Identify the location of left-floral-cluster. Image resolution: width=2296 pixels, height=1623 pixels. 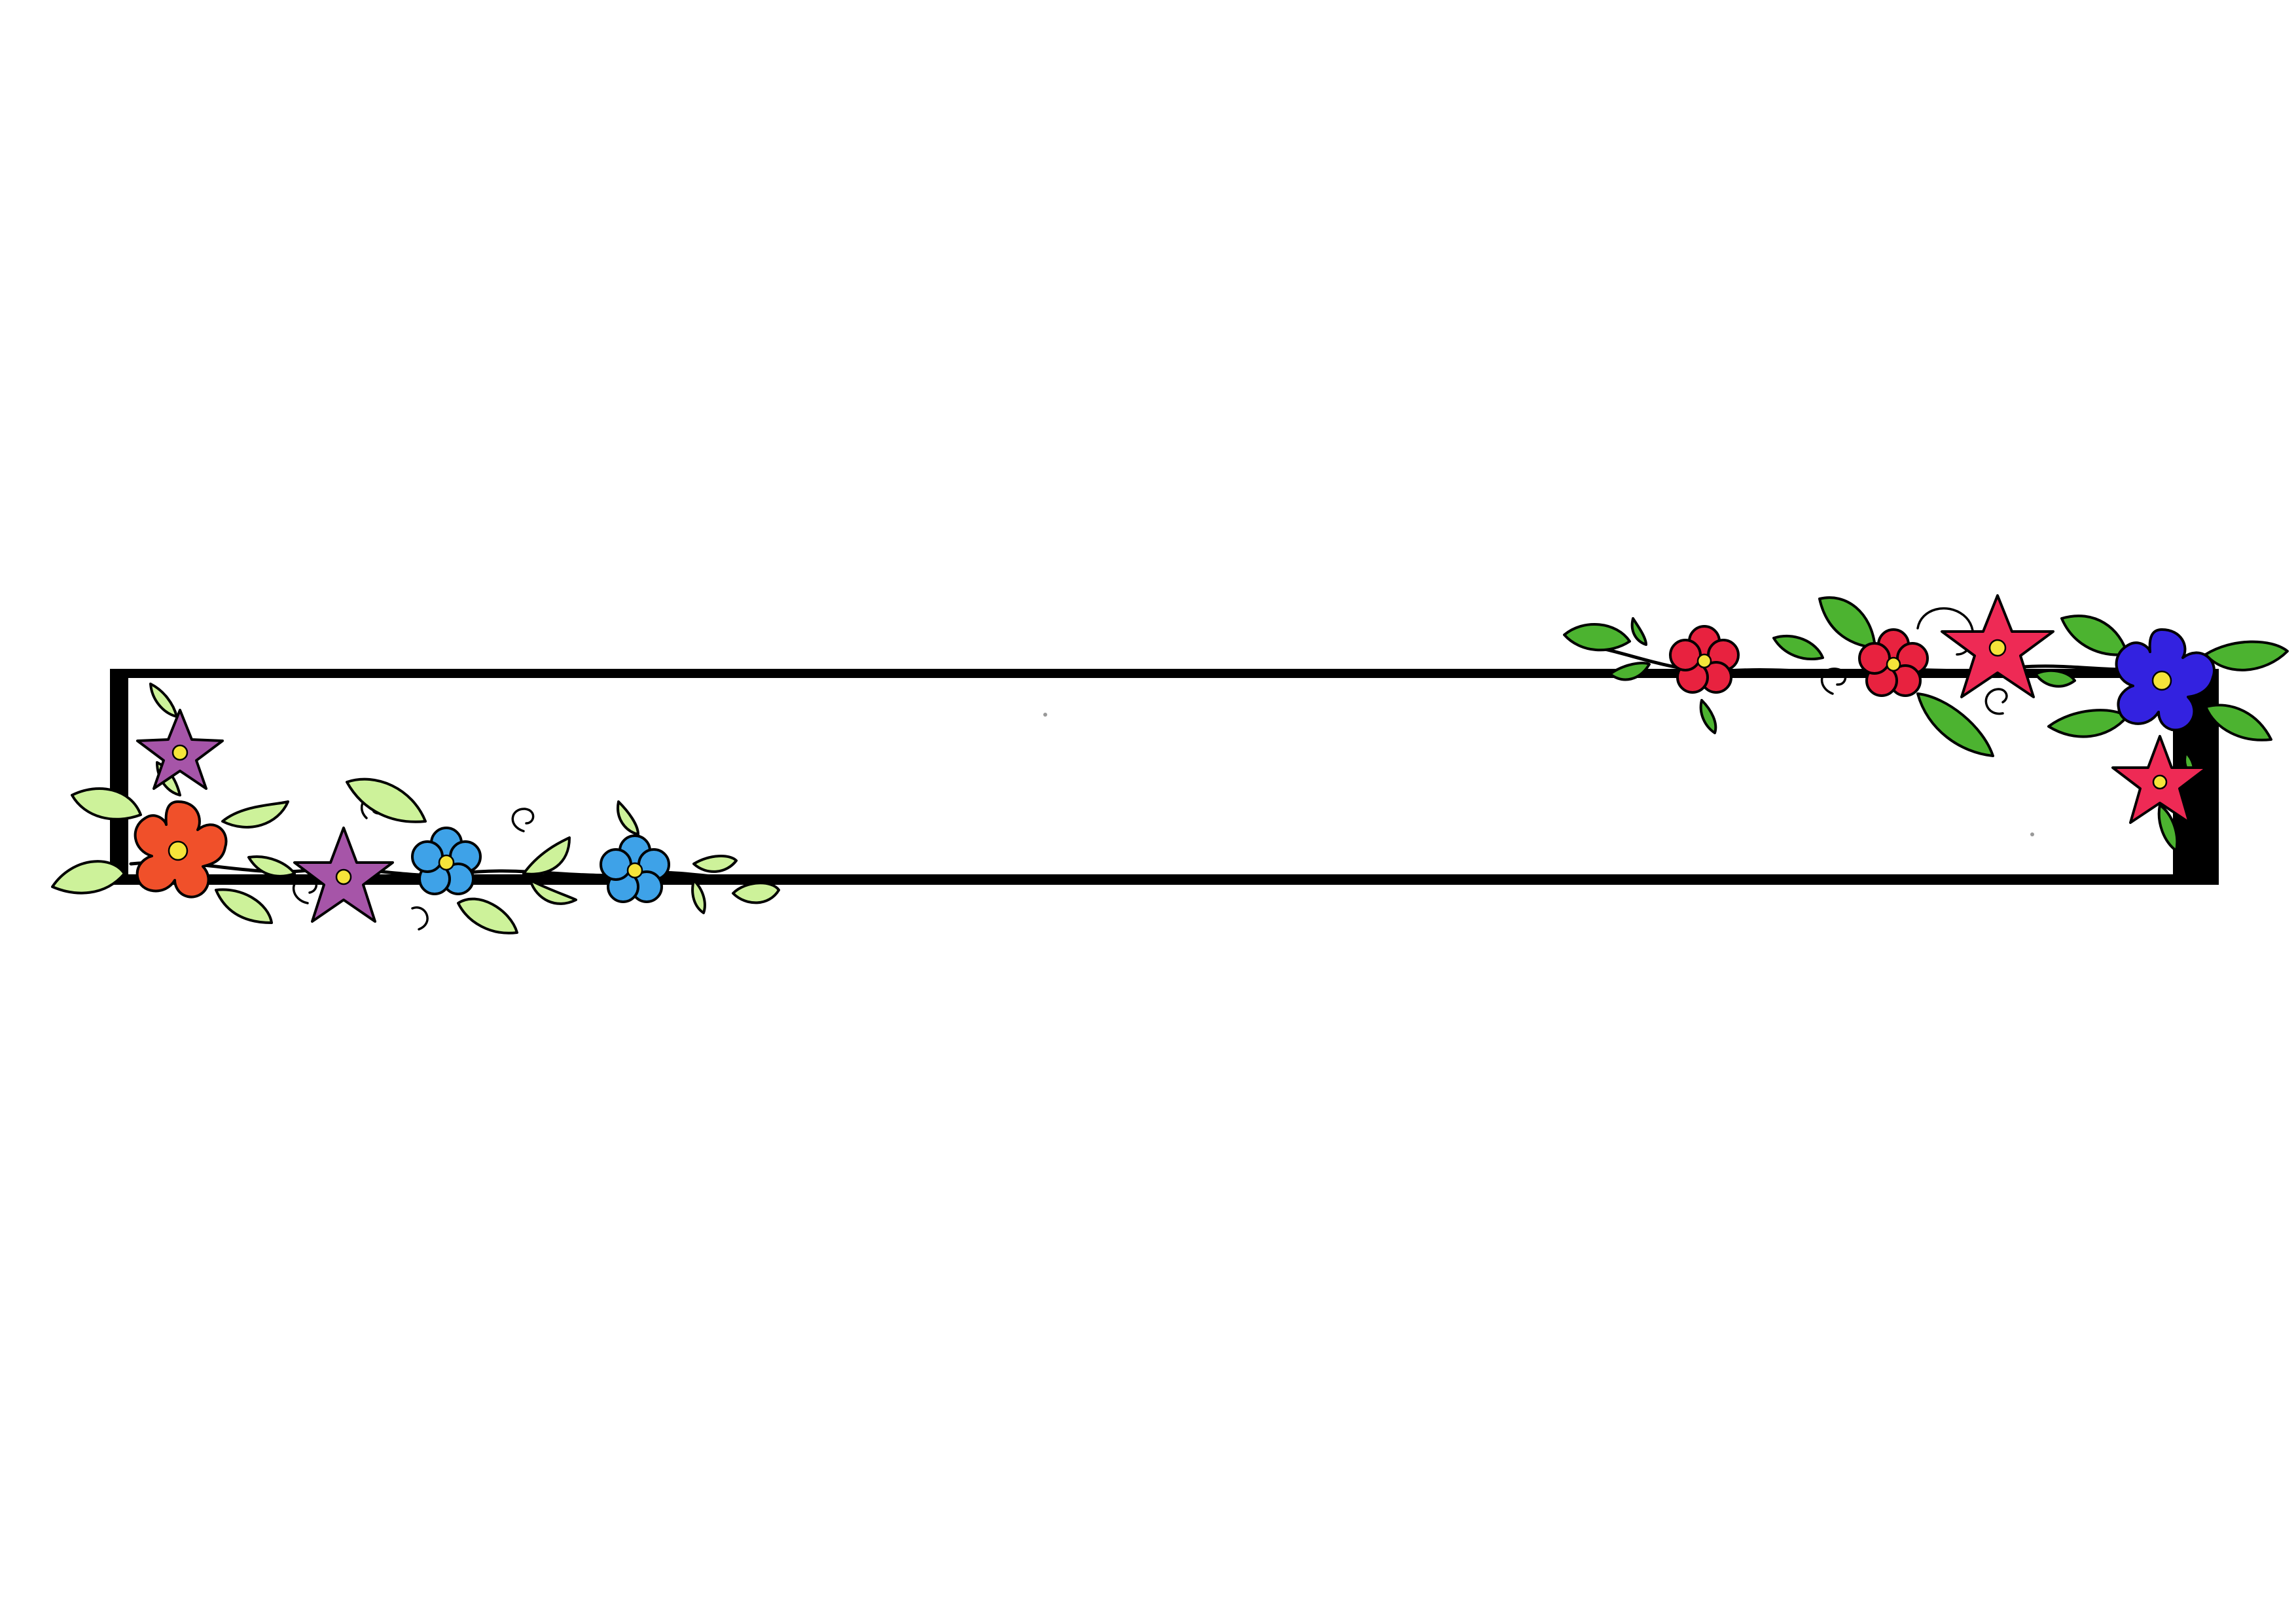
(415, 809).